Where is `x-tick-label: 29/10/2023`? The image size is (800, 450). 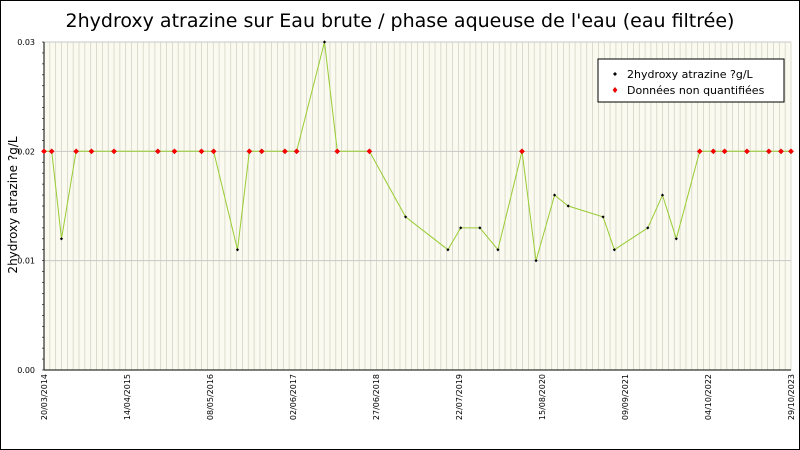
x-tick-label: 29/10/2023 is located at coordinates (791, 397).